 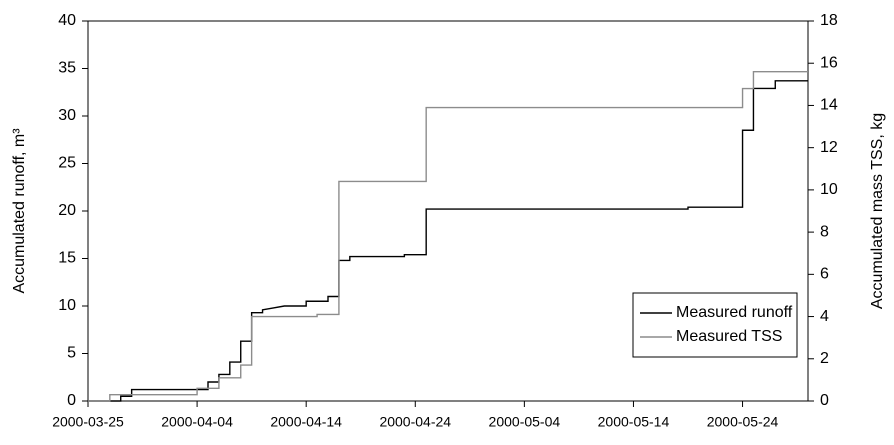 What do you see at coordinates (824, 358) in the screenshot?
I see `y2-tick-label: 2` at bounding box center [824, 358].